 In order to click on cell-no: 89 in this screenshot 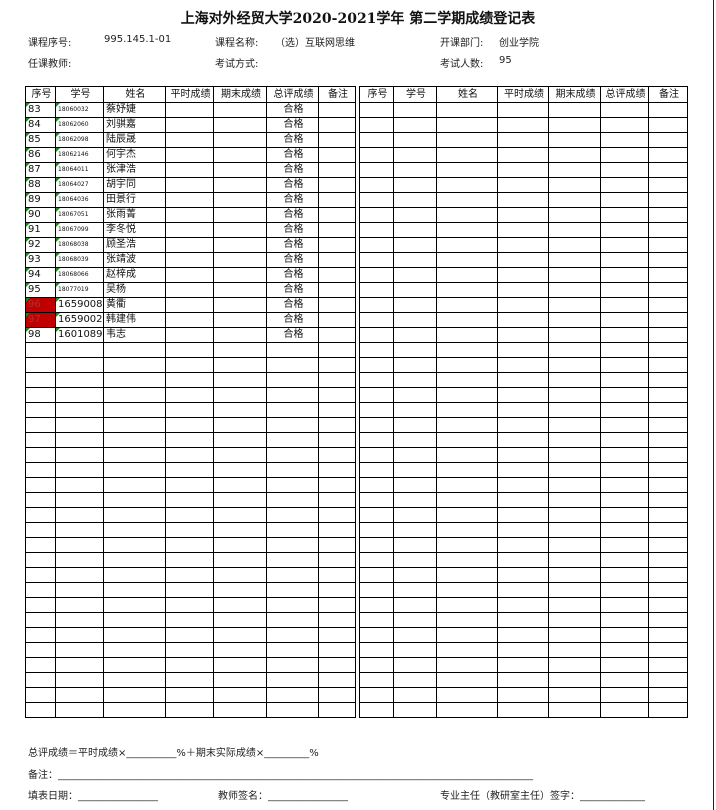, I will do `click(40, 200)`.